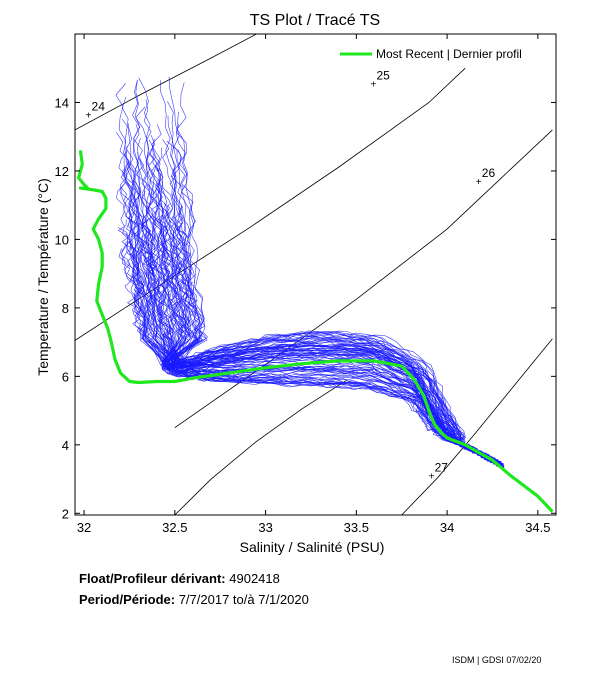 This screenshot has width=611, height=675. I want to click on footer-credit: ISDM | GDSI 07/02/20, so click(497, 660).